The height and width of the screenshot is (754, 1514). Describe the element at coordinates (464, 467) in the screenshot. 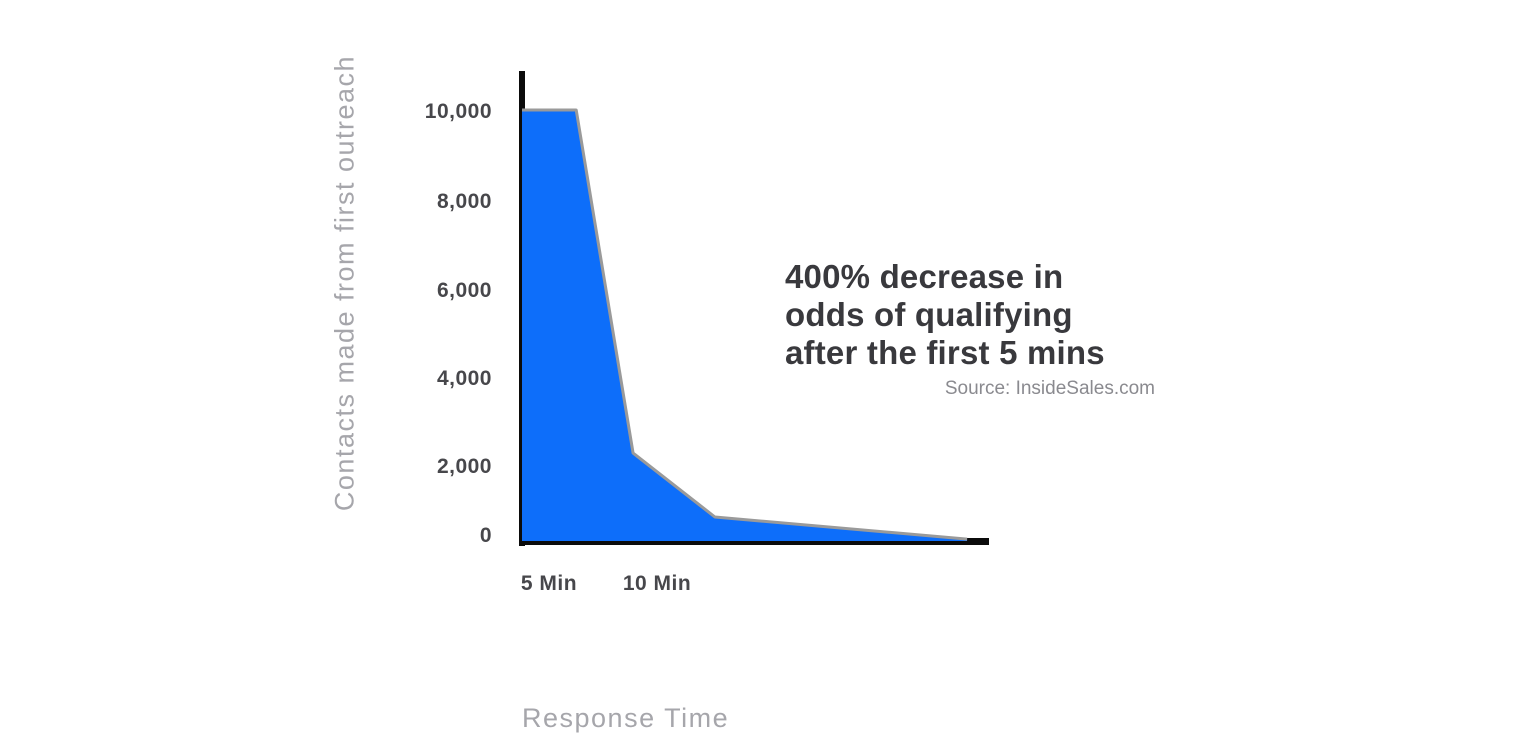

I see `y-tick-label: 2,000` at that location.